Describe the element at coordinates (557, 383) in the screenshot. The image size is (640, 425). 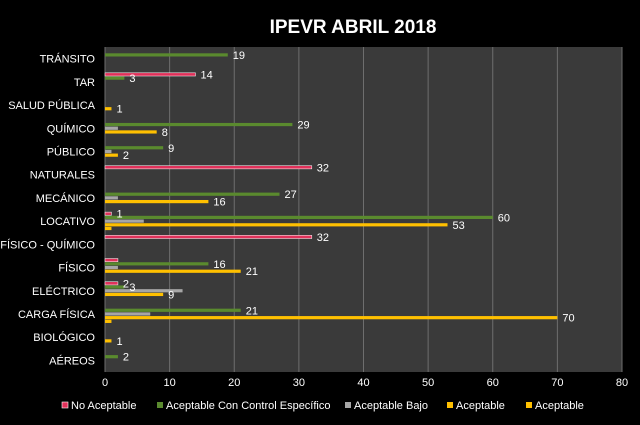
I see `x-tick-label: 70` at that location.